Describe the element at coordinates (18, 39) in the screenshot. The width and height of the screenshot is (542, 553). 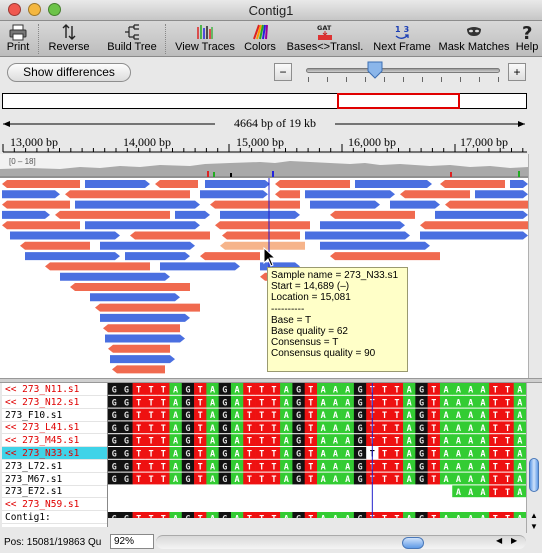
I see `print-button: Print` at that location.